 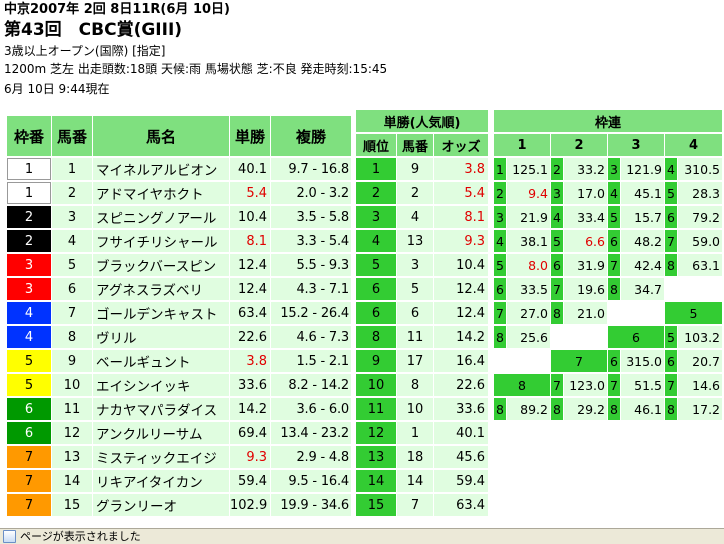 What do you see at coordinates (179, 241) in the screenshot?
I see `entry-row: 2 4 フサイチリシャール 8.1 3.3 - 5.4` at bounding box center [179, 241].